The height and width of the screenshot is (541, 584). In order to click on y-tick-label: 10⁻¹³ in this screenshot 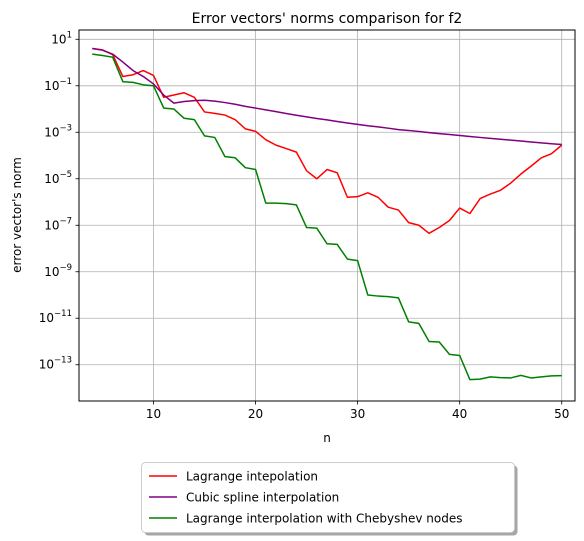, I will do `click(55, 364)`.